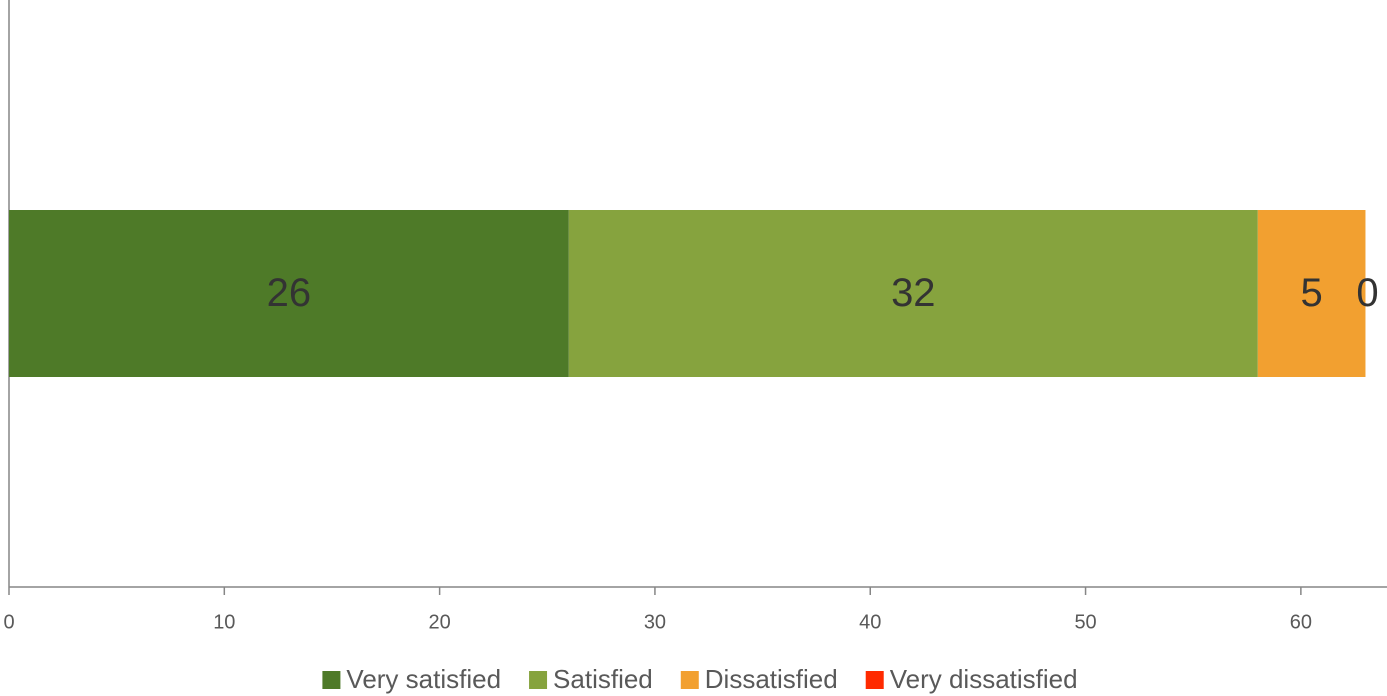 The image size is (1387, 696). What do you see at coordinates (603, 679) in the screenshot?
I see `legend-label: Satisfied` at bounding box center [603, 679].